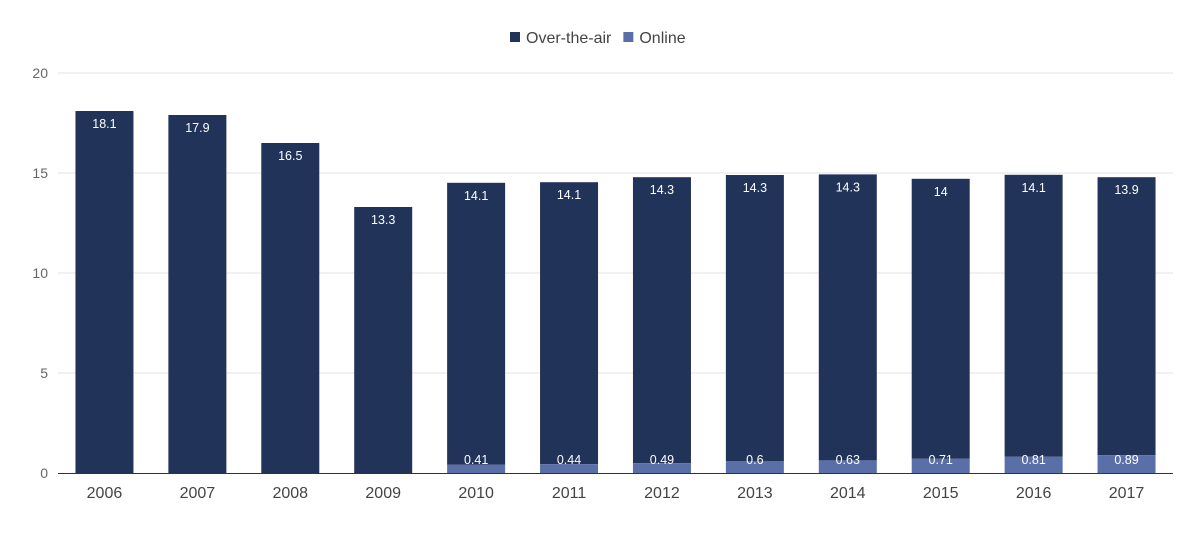  I want to click on x-tick-label-2016: 2016, so click(1034, 493).